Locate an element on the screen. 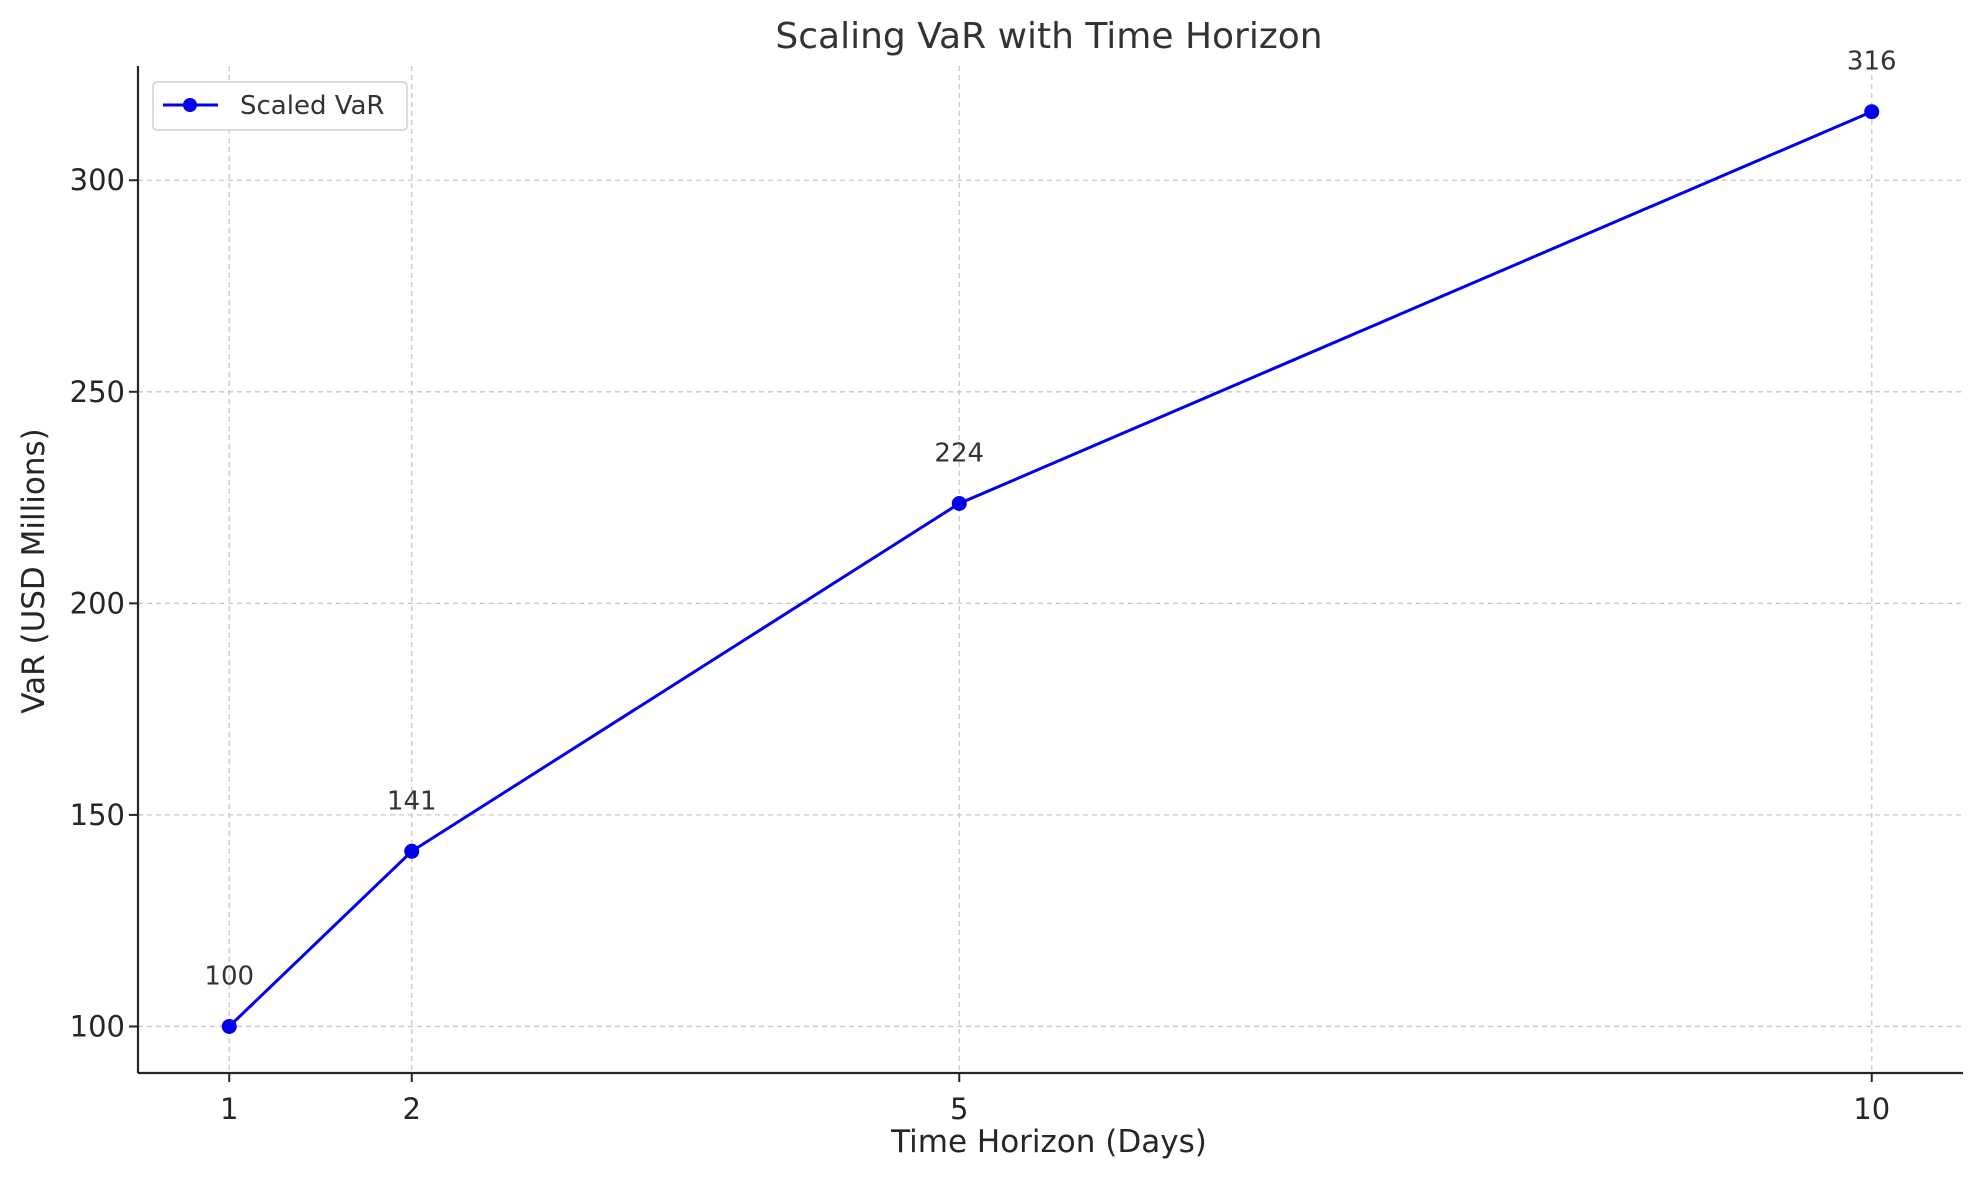  y-axis-label: VaR (USD Millions) is located at coordinates (34, 570).